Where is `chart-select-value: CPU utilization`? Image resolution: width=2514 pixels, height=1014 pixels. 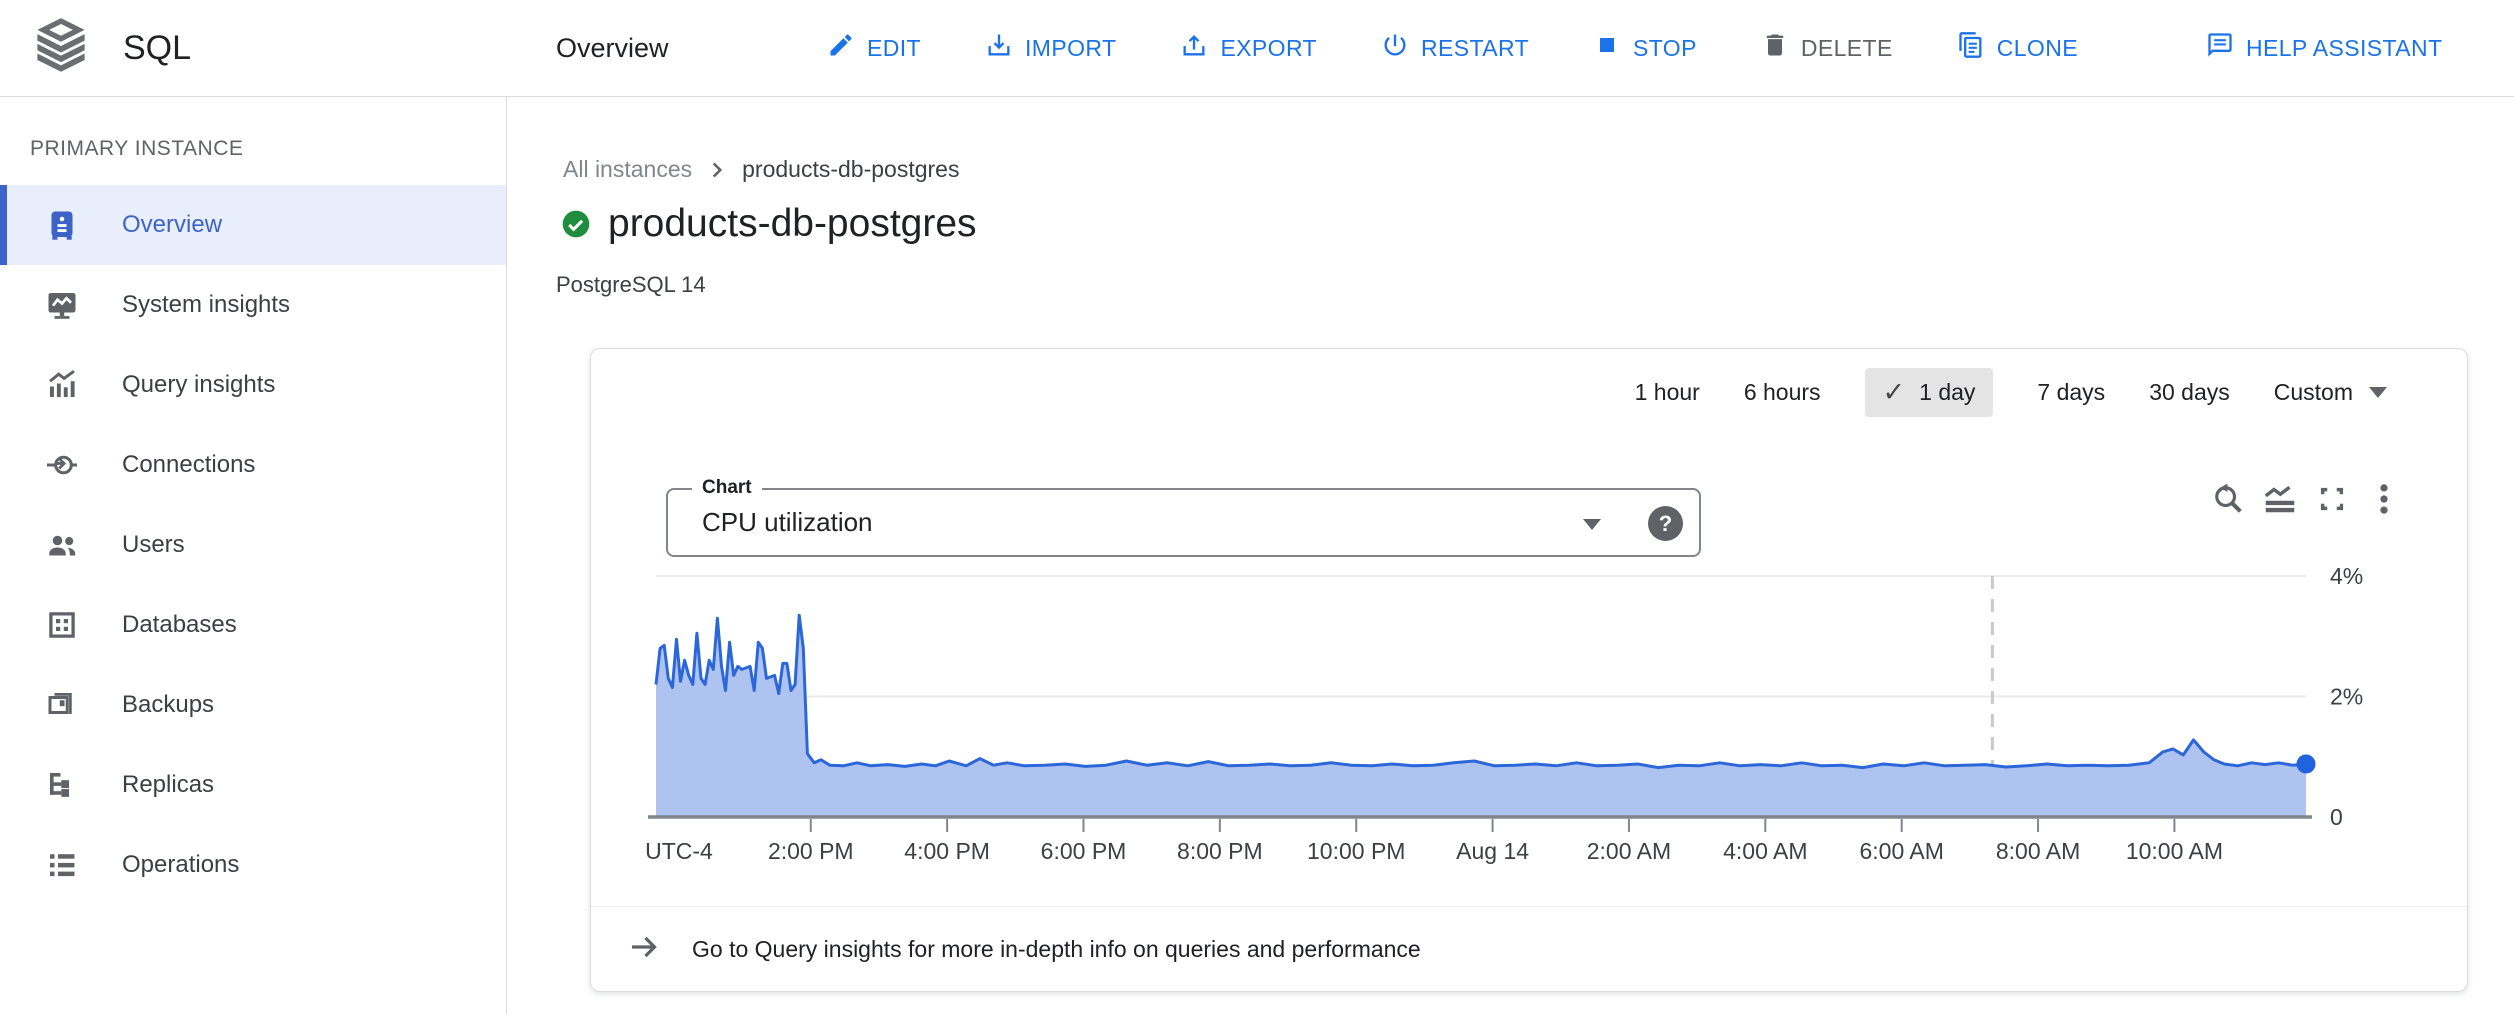
chart-select-value: CPU utilization is located at coordinates (787, 522).